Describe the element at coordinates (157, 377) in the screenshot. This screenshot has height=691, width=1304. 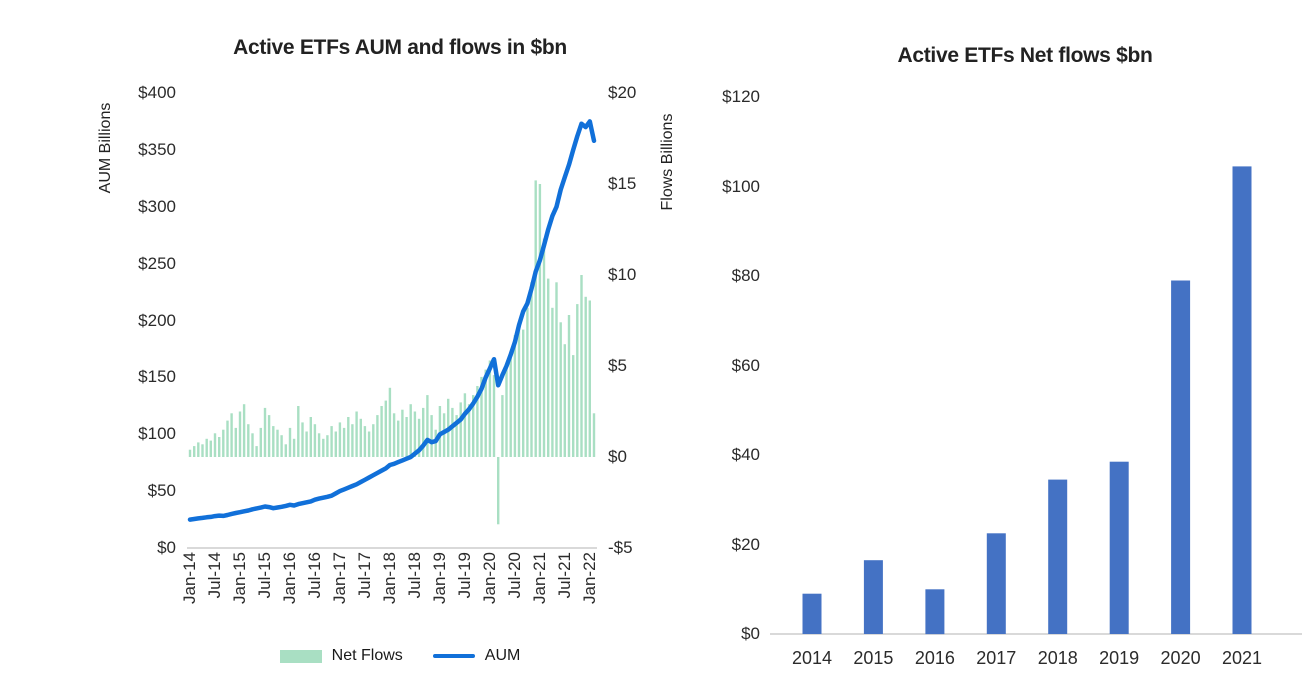
I see `left-axis-tick-label: $150` at that location.